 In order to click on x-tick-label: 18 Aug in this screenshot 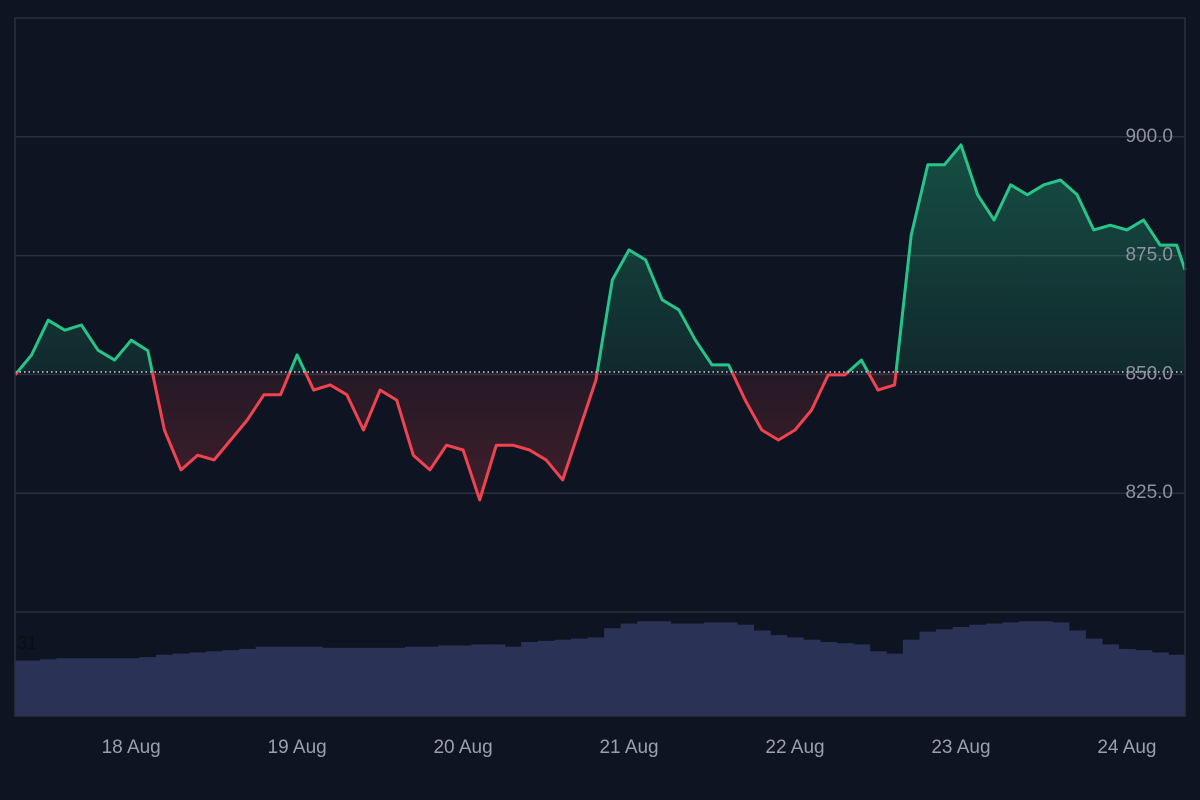, I will do `click(131, 747)`.